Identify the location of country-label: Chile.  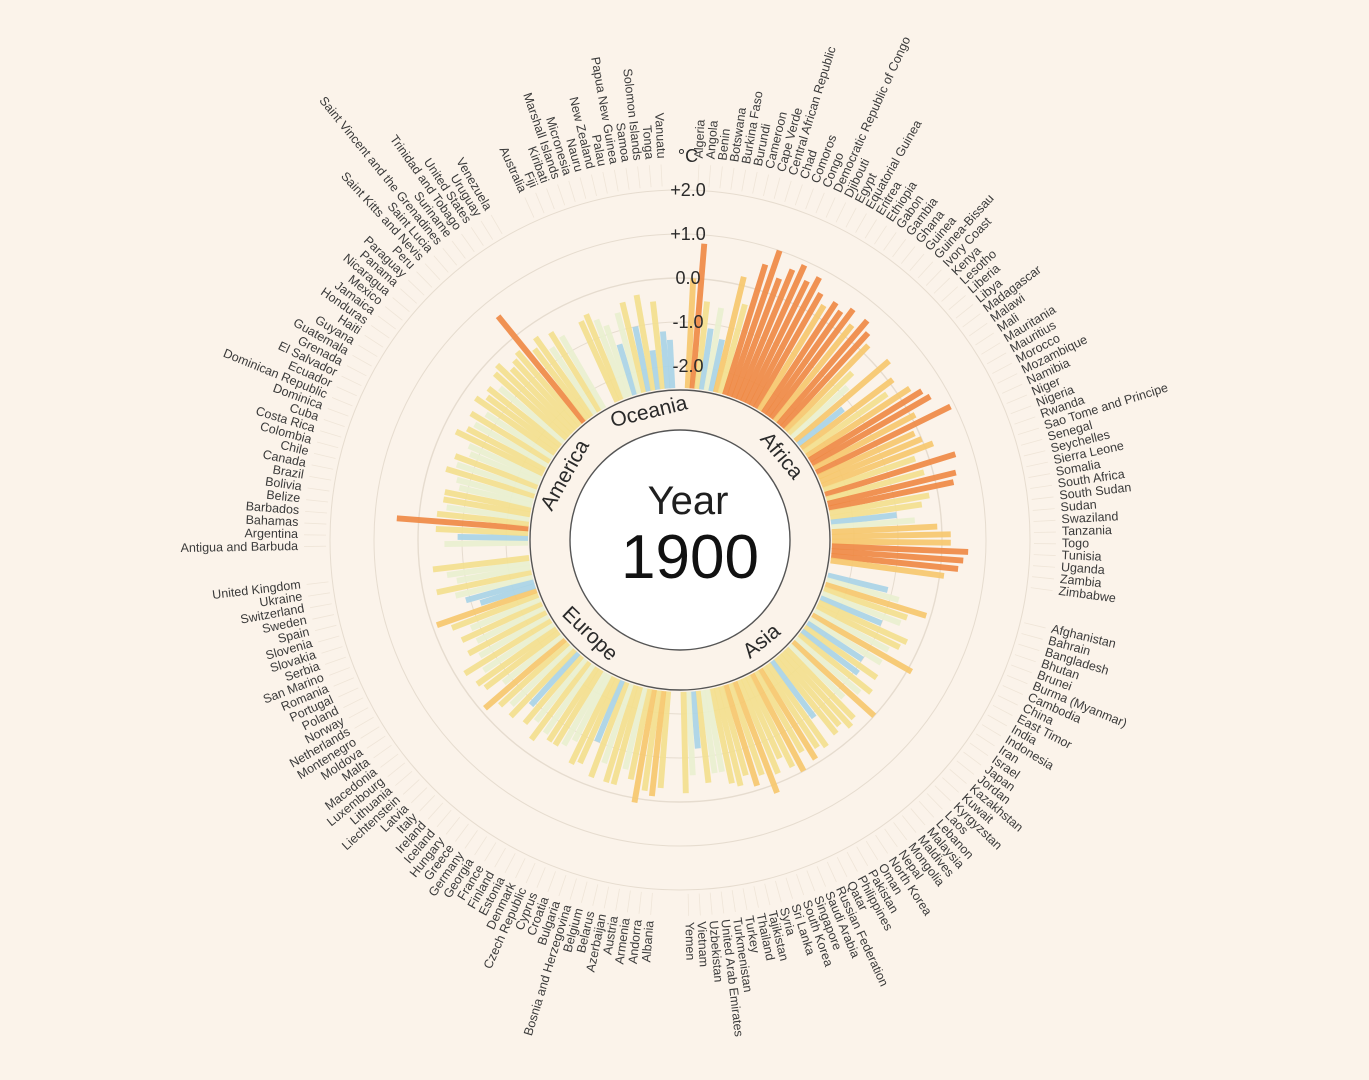
(294, 448).